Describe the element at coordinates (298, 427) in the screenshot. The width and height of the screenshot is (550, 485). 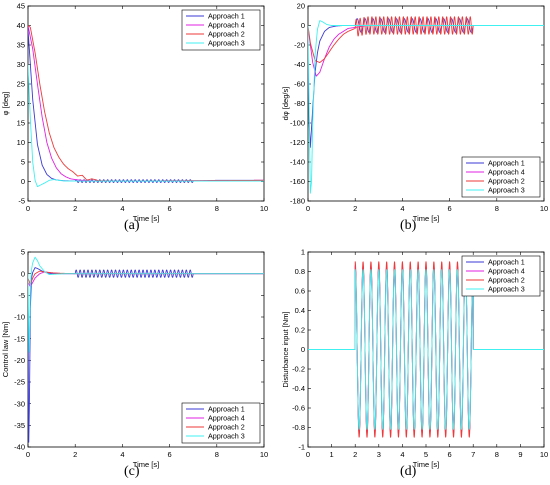
I see `y-tick-label: -0.8` at that location.